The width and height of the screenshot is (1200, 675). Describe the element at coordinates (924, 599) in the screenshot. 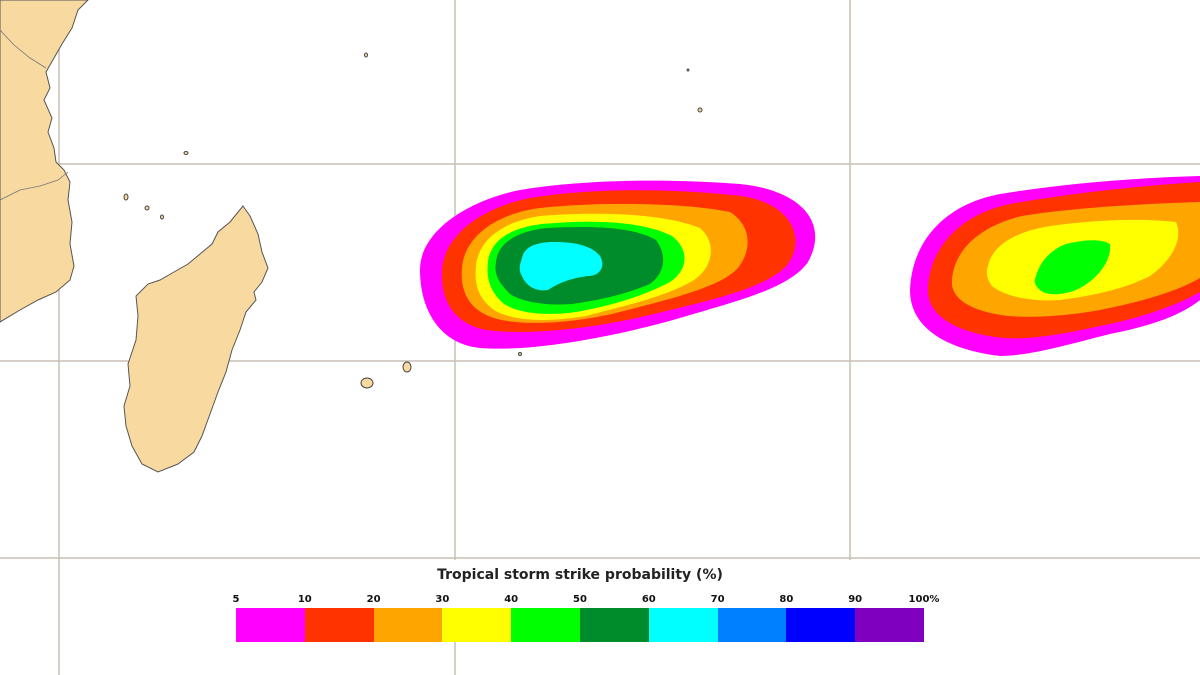

I see `legend-tick-label: 100%` at that location.